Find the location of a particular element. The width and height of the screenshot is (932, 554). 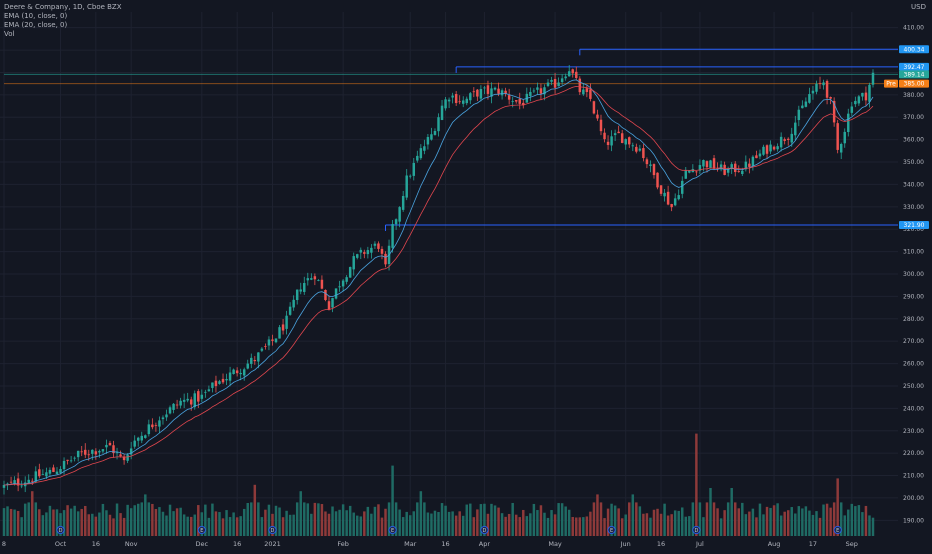

price-tick-label: 360.00 is located at coordinates (913, 140).